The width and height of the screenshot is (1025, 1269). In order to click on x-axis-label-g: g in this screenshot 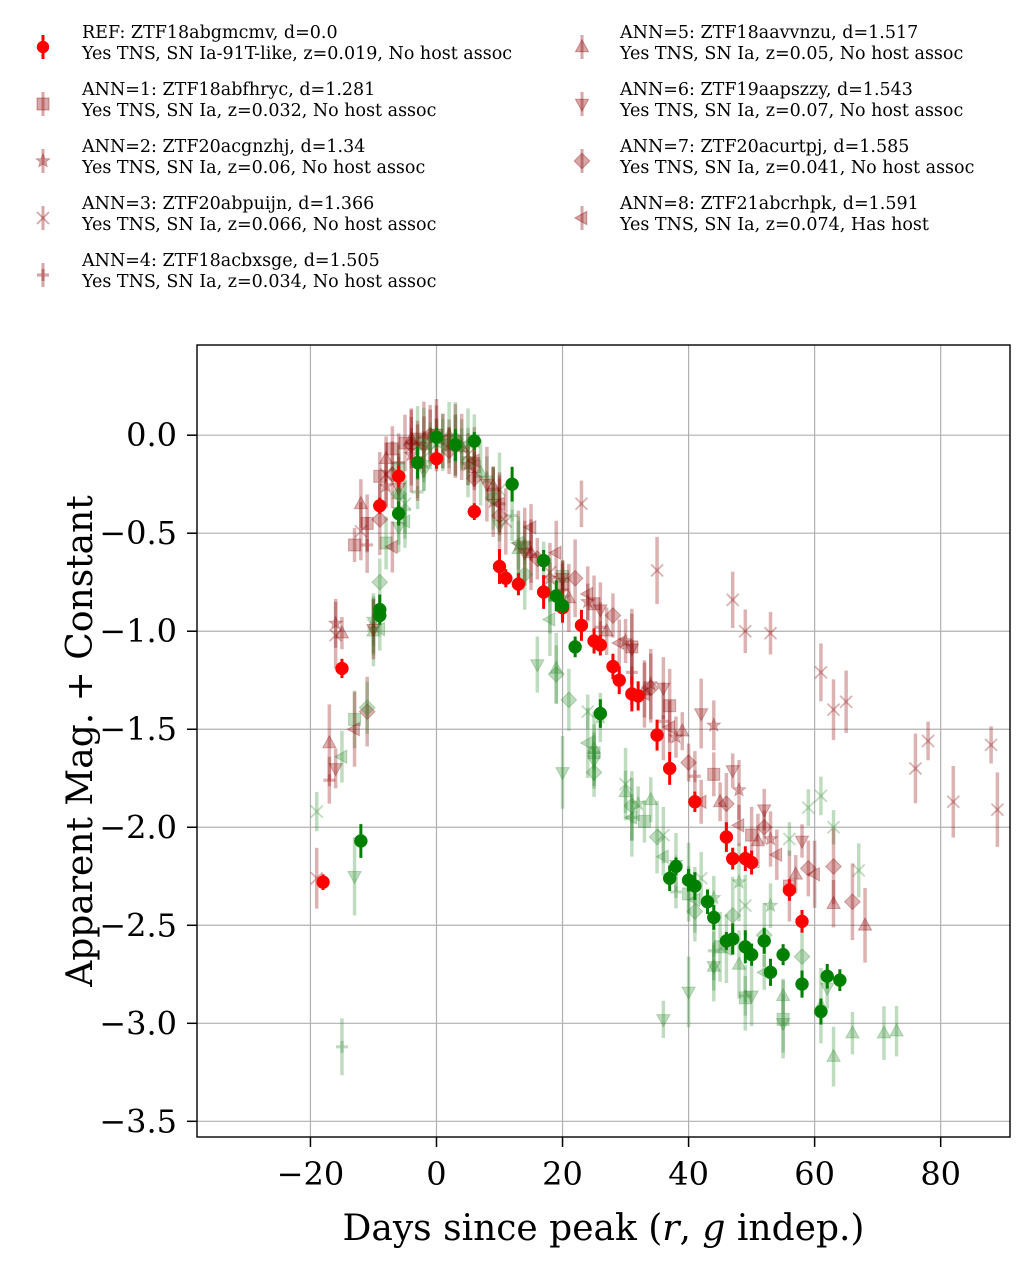, I will do `click(713, 1228)`.